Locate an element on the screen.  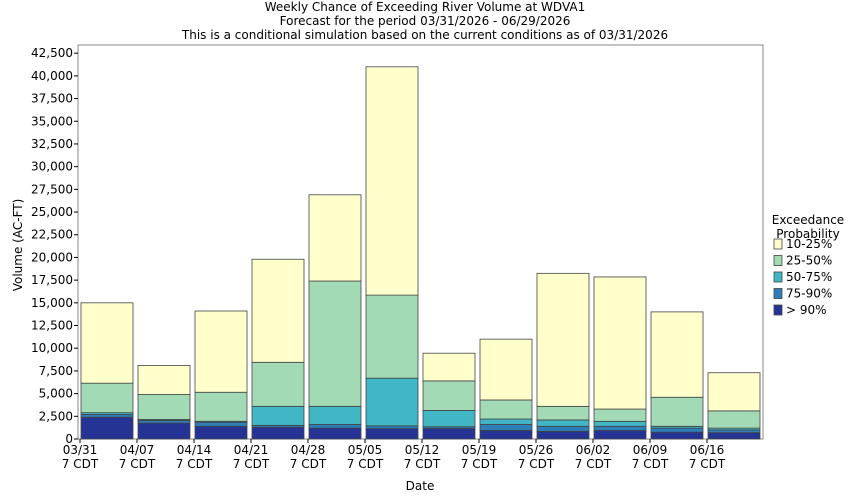
x-tick-label: 04/21 7 CDT is located at coordinates (251, 457).